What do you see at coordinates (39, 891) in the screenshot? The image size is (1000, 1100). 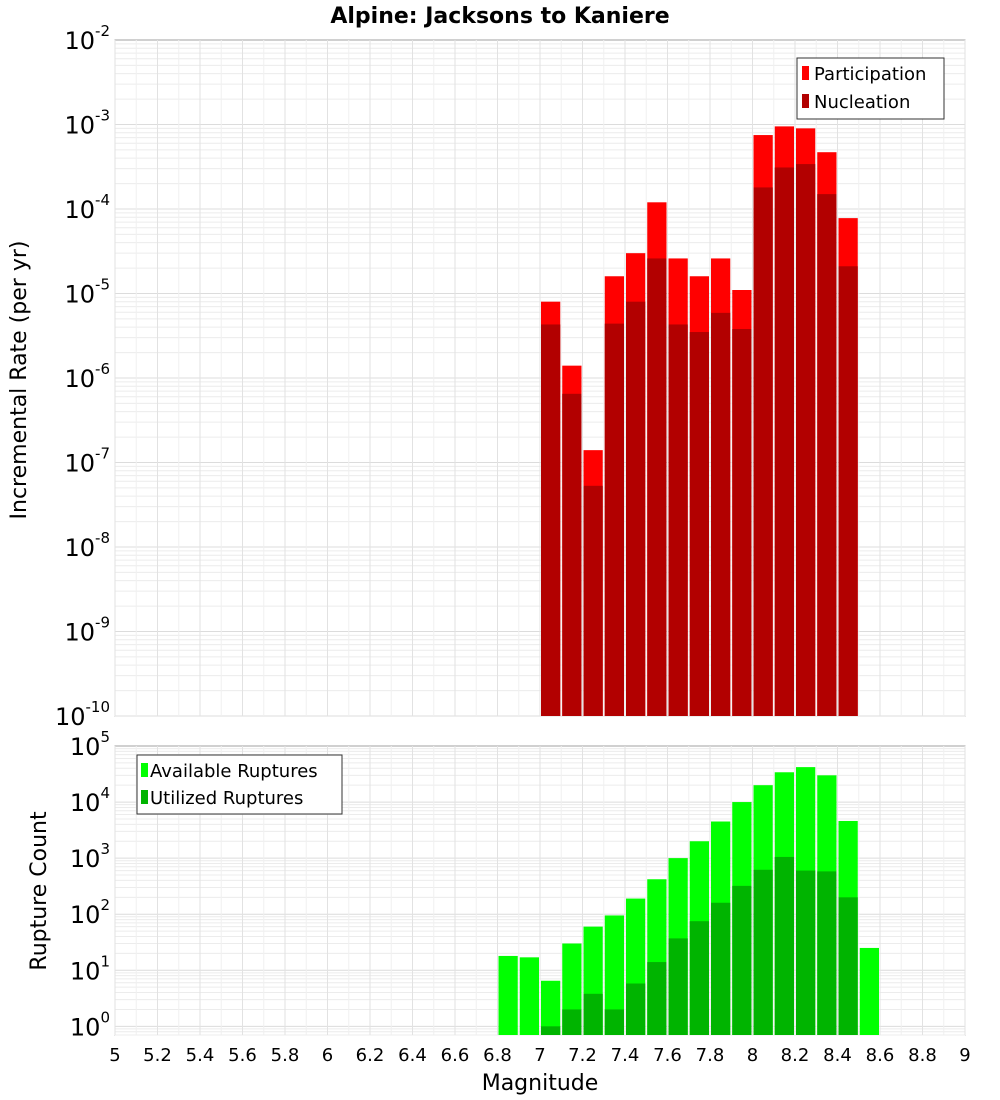 I see `count-y-axis-label: Rupture Count` at bounding box center [39, 891].